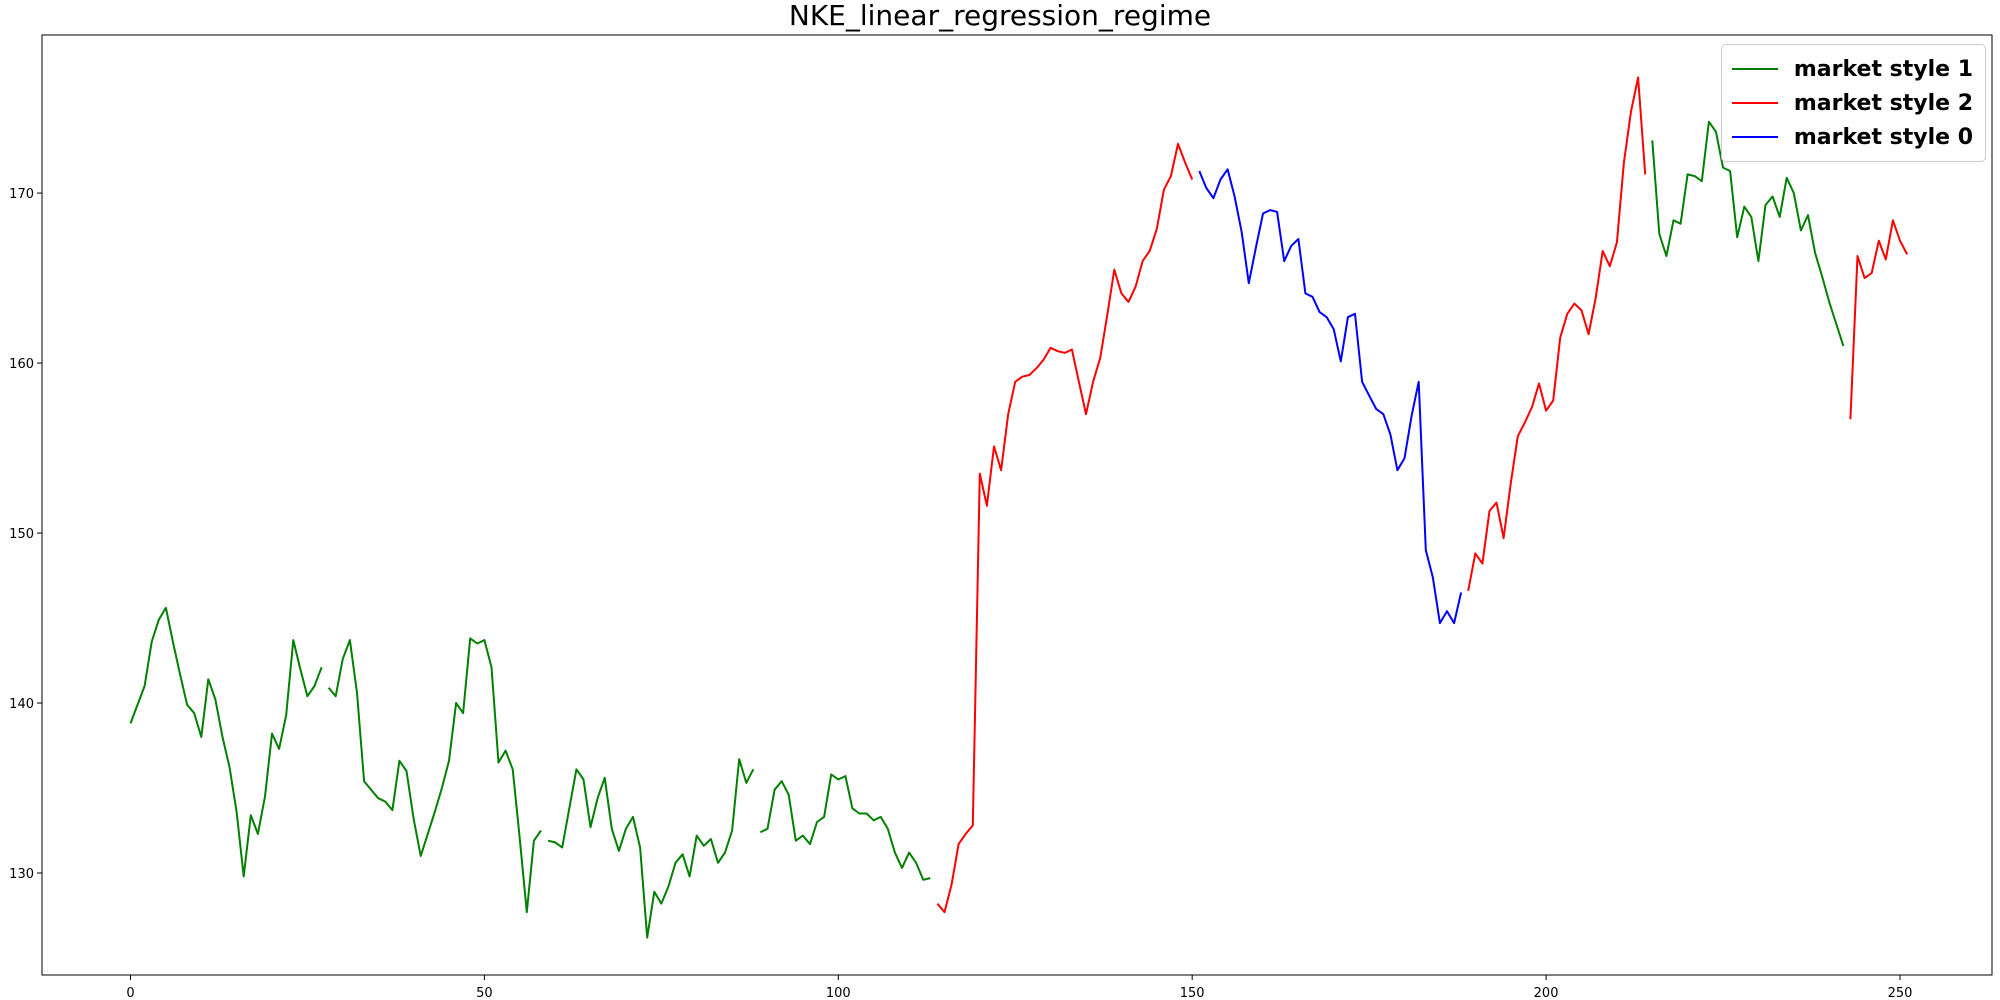  What do you see at coordinates (1883, 137) in the screenshot?
I see `legend-label: market style 0` at bounding box center [1883, 137].